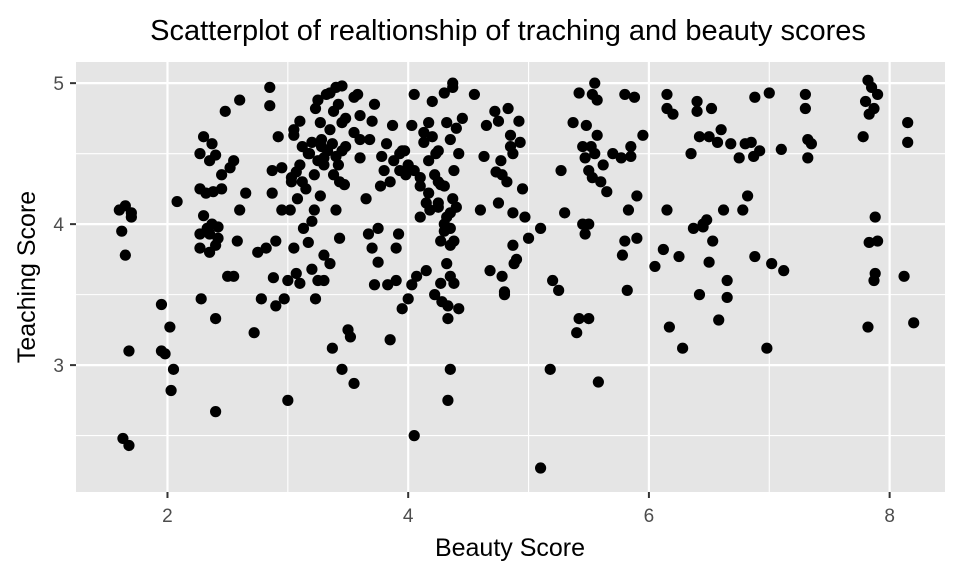 The image size is (960, 576). What do you see at coordinates (27, 277) in the screenshot?
I see `y-axis-label: Teaching Score` at bounding box center [27, 277].